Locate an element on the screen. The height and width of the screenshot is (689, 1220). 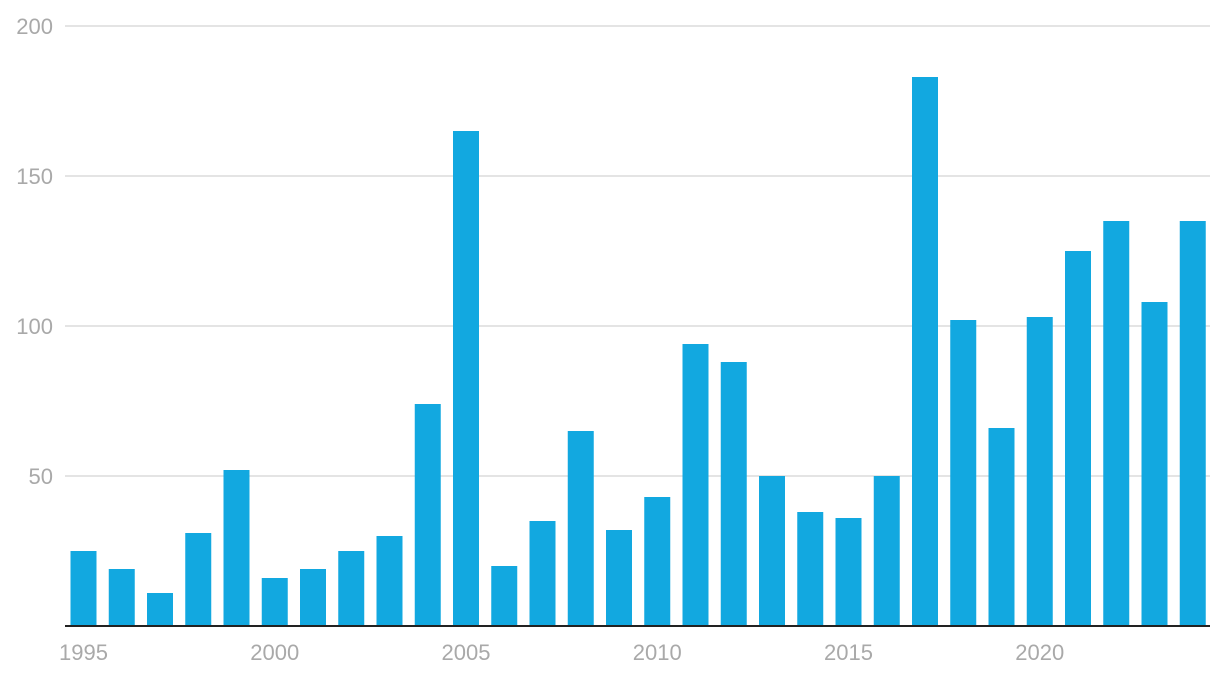
bar-2022 is located at coordinates (1116, 423).